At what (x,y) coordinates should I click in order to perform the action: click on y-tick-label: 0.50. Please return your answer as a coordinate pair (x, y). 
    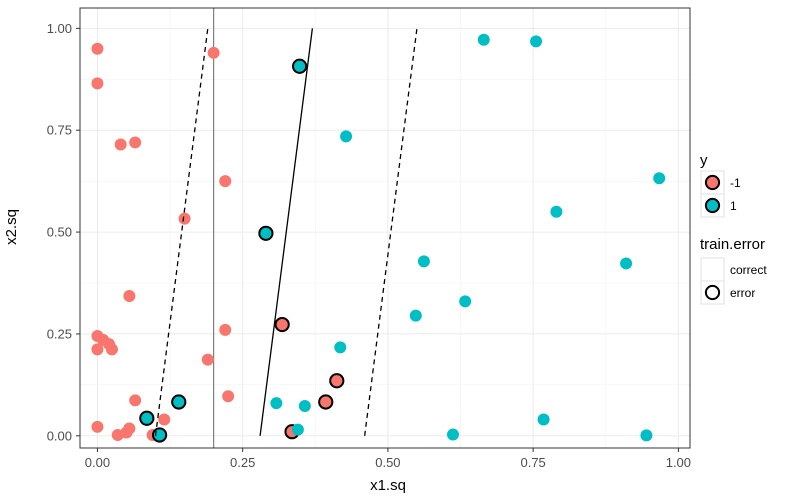
    Looking at the image, I should click on (59, 232).